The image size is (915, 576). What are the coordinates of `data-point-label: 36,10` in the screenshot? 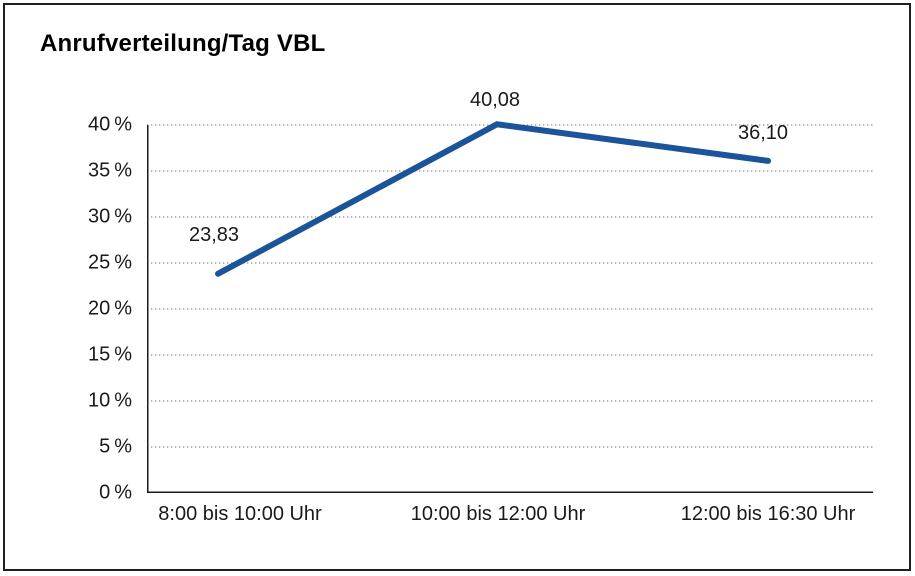 It's located at (763, 132).